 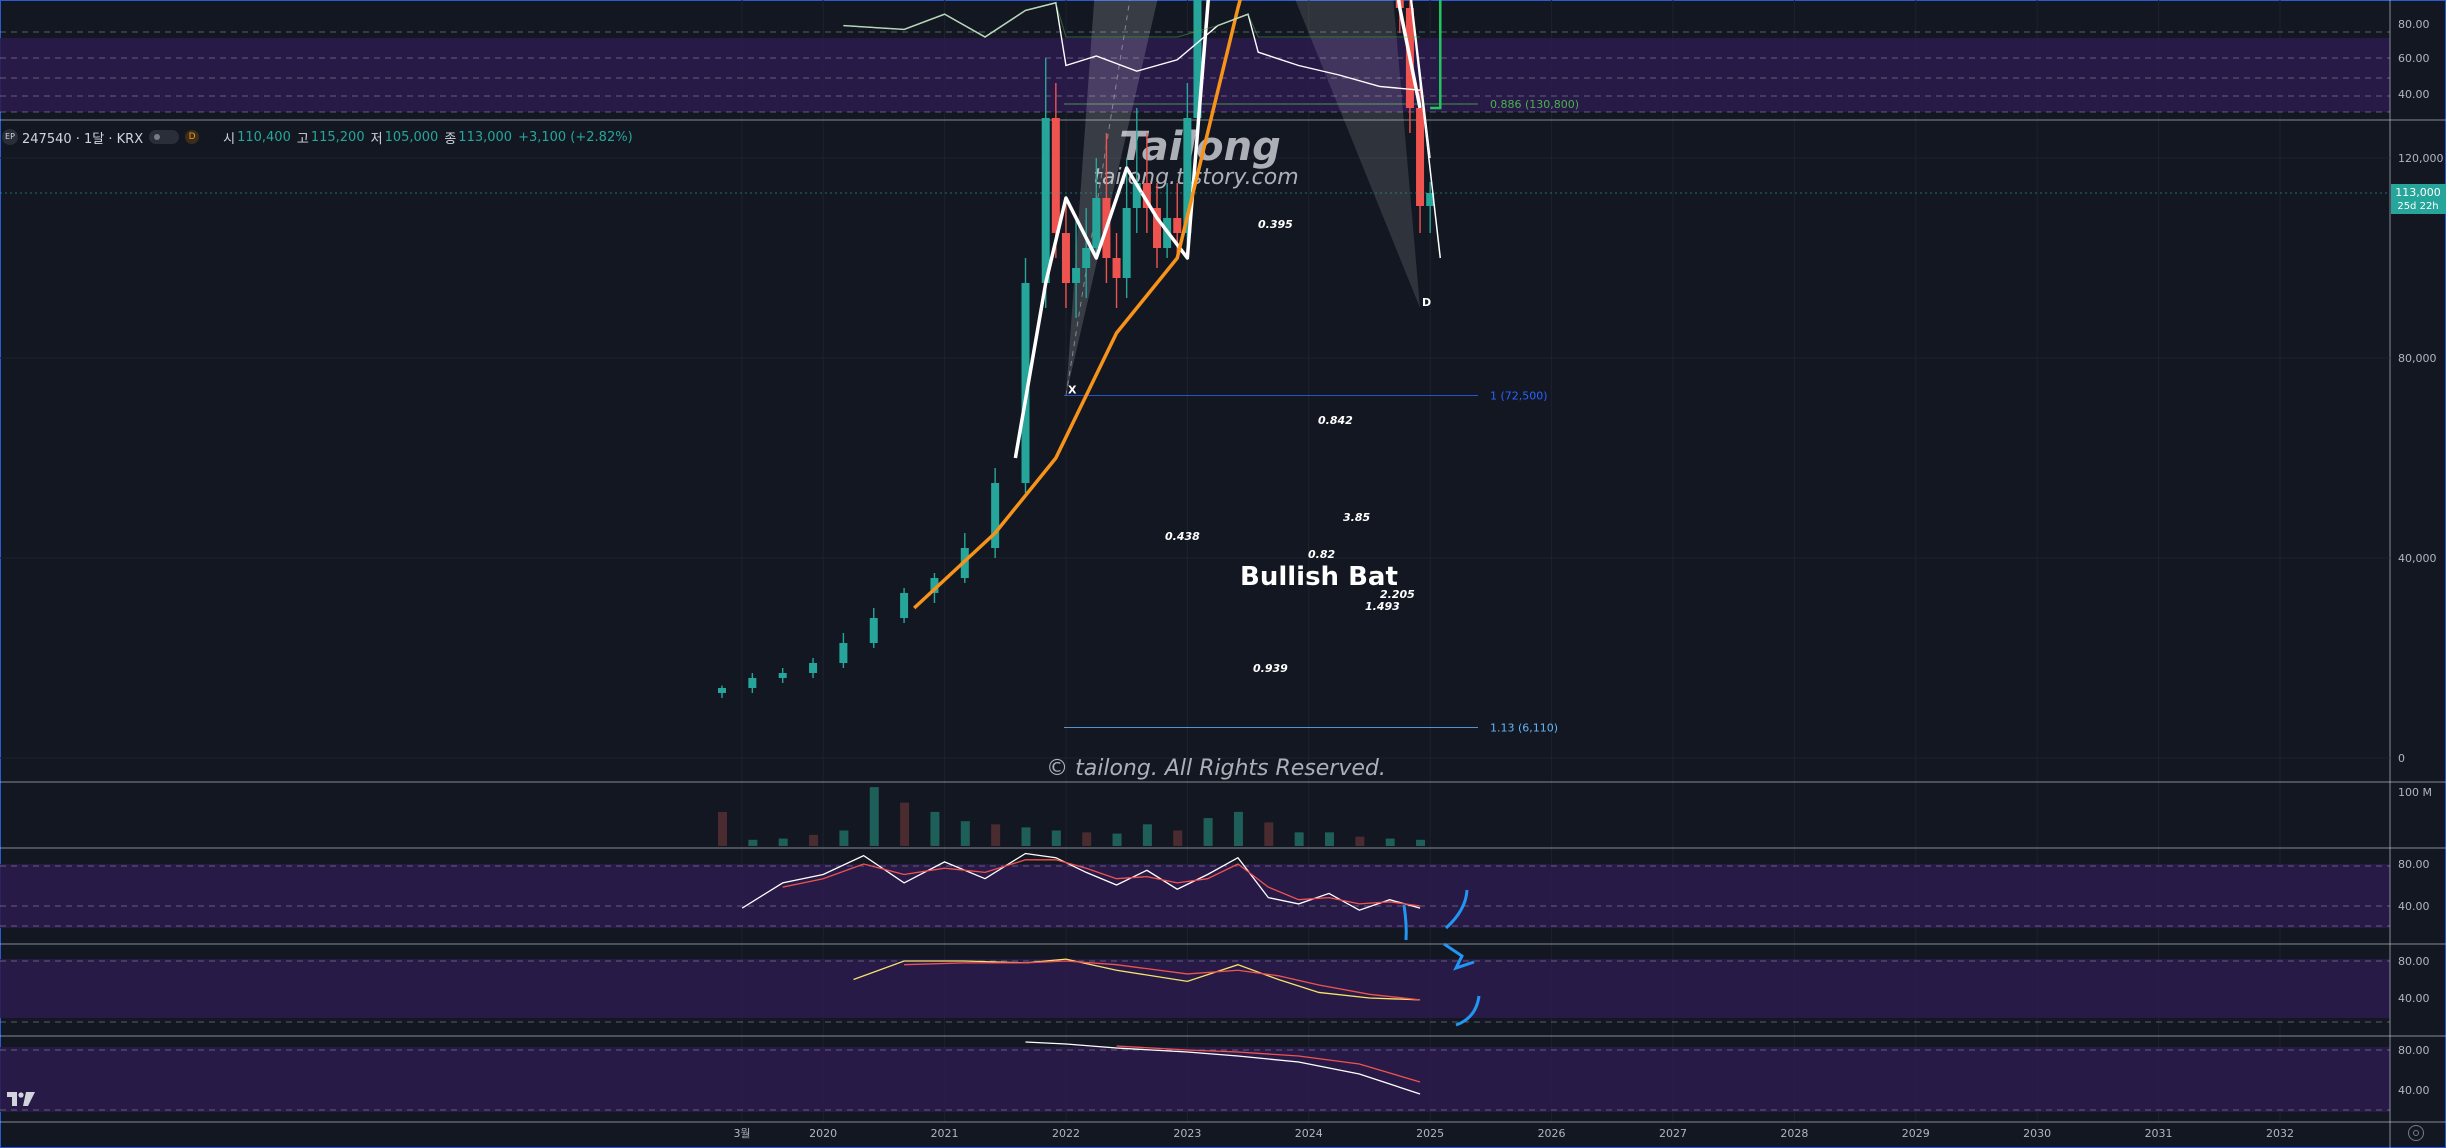 I want to click on change-value: +3,100 (+2.82%), so click(x=575, y=137).